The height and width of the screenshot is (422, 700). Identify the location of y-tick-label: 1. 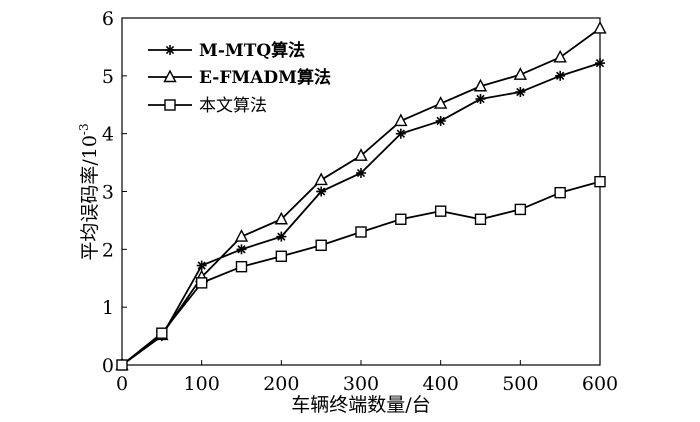
(108, 308).